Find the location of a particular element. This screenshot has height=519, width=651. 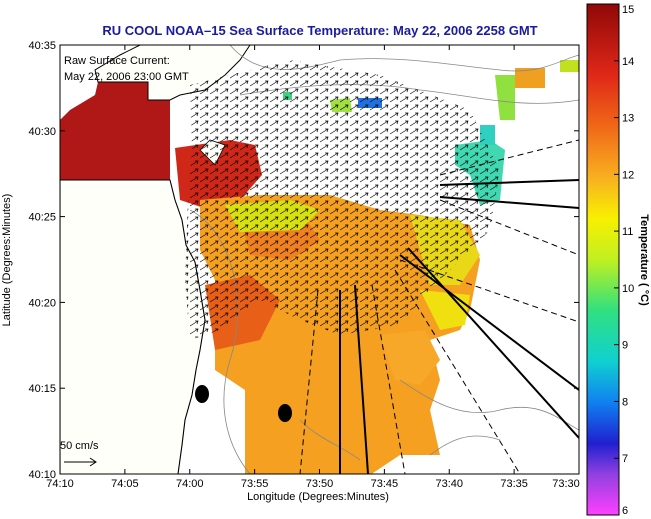

annotation-line1: Raw Surface Current: is located at coordinates (117, 61).